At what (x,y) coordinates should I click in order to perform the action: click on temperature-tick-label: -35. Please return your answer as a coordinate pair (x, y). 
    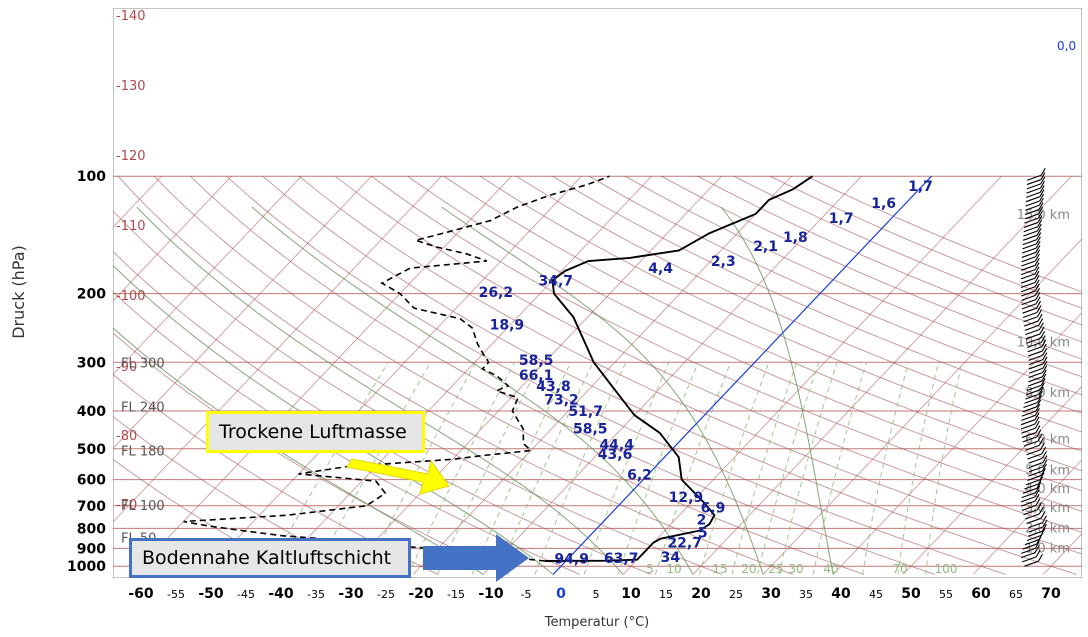
    Looking at the image, I should click on (316, 594).